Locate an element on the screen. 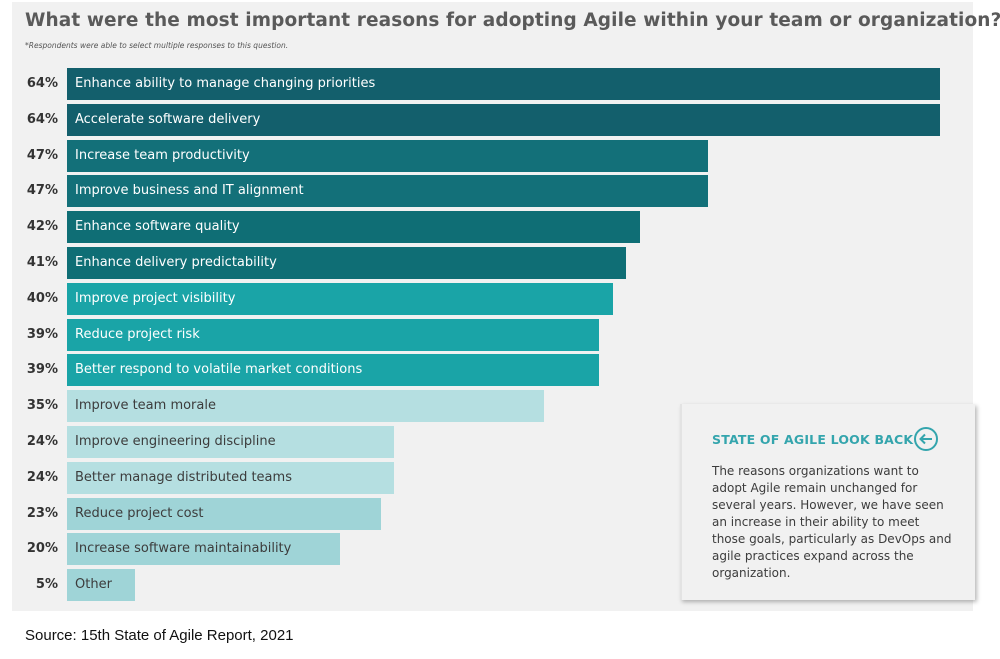 This screenshot has width=1000, height=659. bar: Enhance delivery predictability is located at coordinates (347, 263).